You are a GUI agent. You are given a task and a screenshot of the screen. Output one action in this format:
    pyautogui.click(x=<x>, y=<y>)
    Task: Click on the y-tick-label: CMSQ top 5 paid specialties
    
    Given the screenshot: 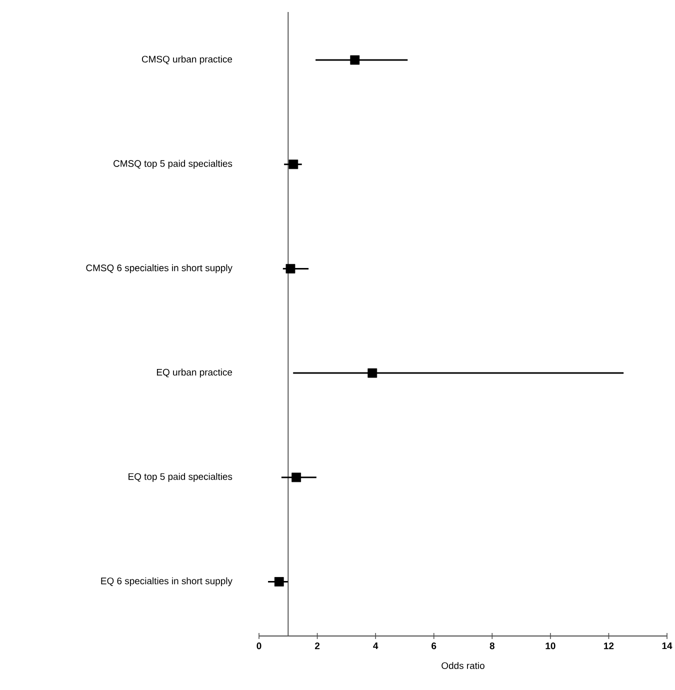 What is the action you would take?
    pyautogui.click(x=173, y=164)
    